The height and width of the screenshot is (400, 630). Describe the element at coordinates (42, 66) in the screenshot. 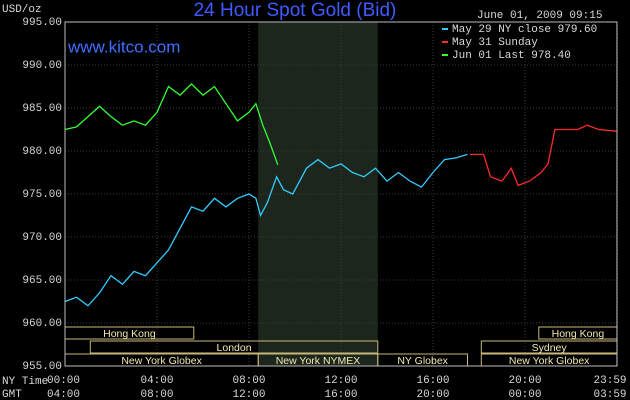

I see `y-tick-label: 990.00` at that location.